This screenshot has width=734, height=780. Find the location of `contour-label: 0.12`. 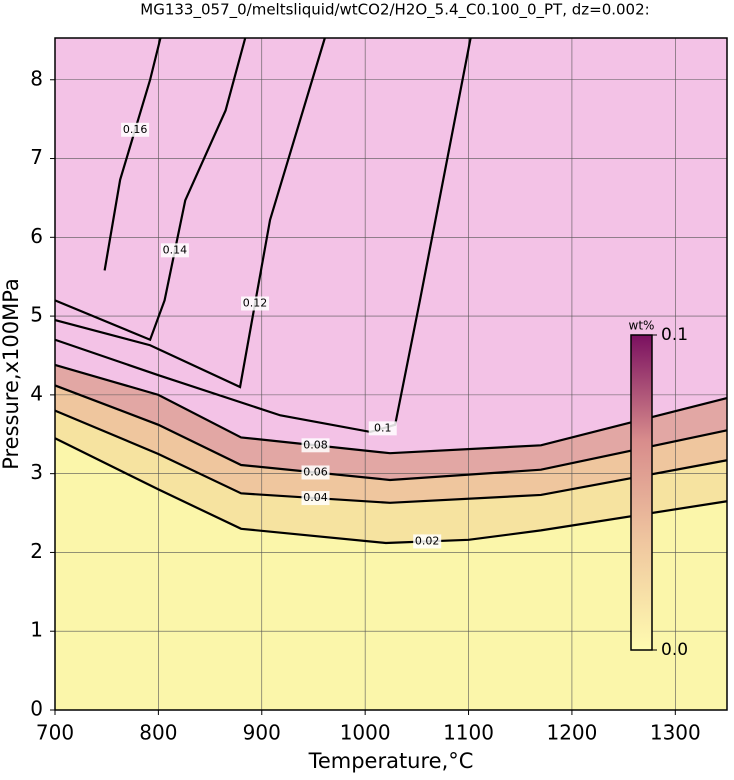

contour-label: 0.12 is located at coordinates (255, 302).